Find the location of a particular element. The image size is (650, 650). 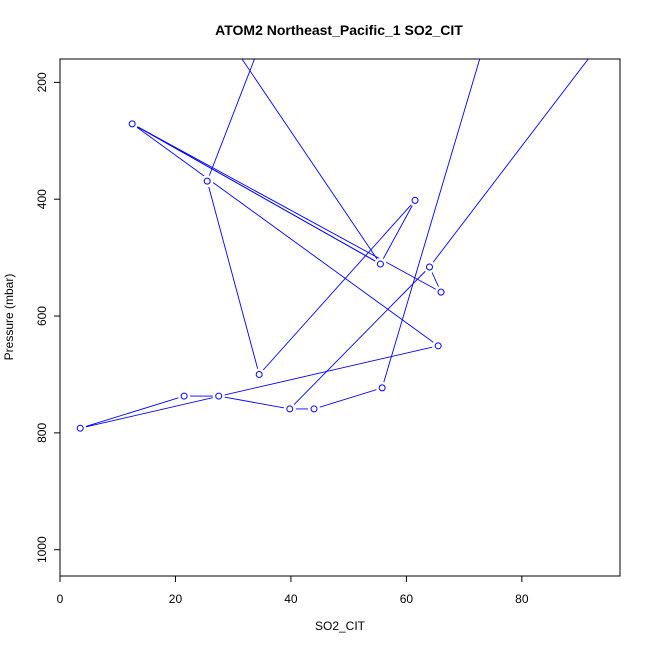

x-tick-label: 20 is located at coordinates (176, 599).